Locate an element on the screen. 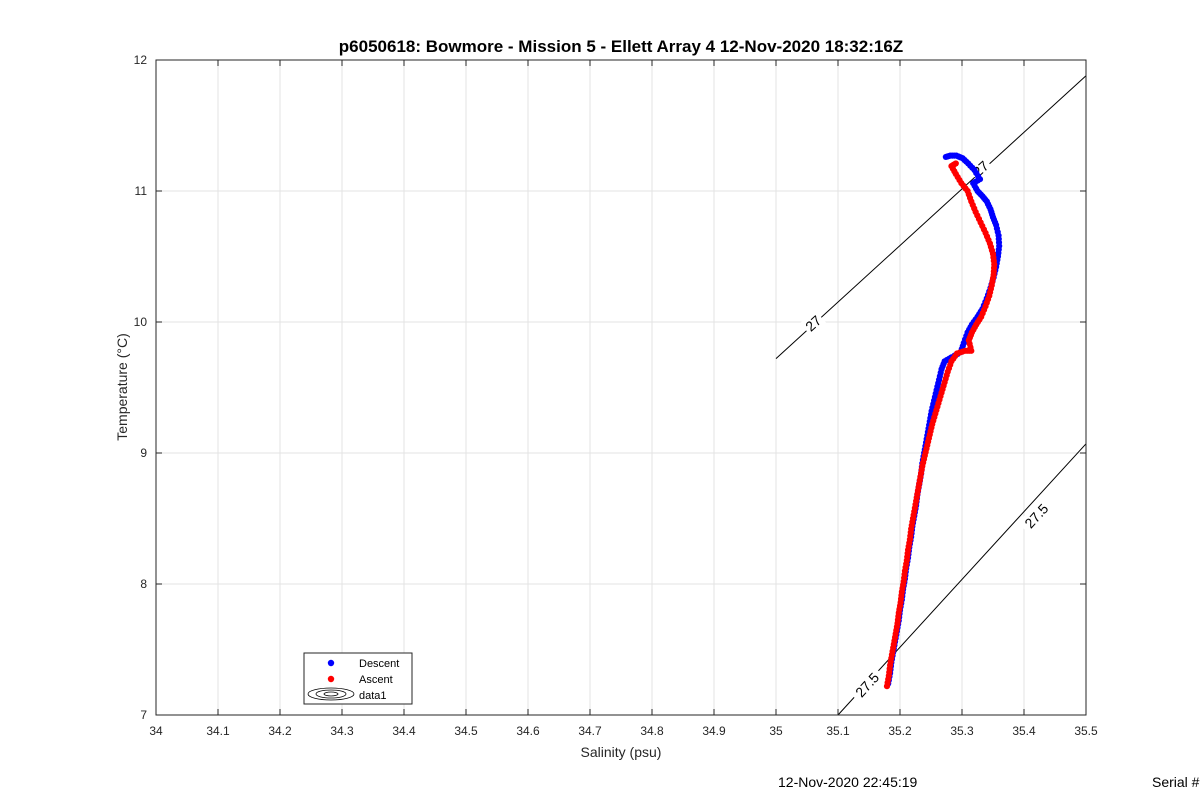 This screenshot has width=1200, height=804. x-tick-label: 34 is located at coordinates (156, 731).